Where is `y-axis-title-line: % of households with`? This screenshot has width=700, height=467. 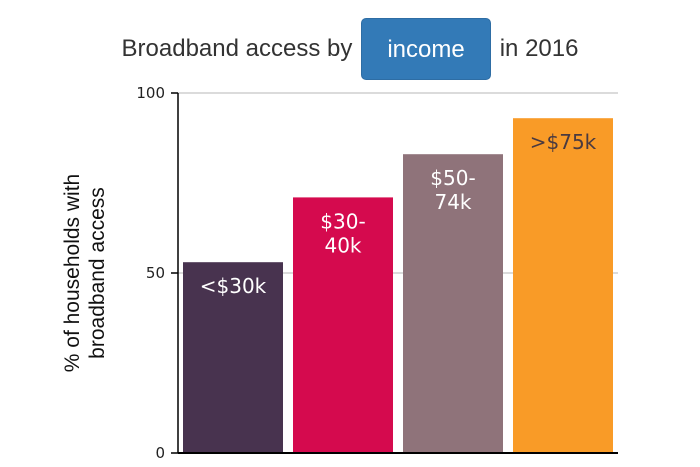
y-axis-title-line: % of households with is located at coordinates (72, 273).